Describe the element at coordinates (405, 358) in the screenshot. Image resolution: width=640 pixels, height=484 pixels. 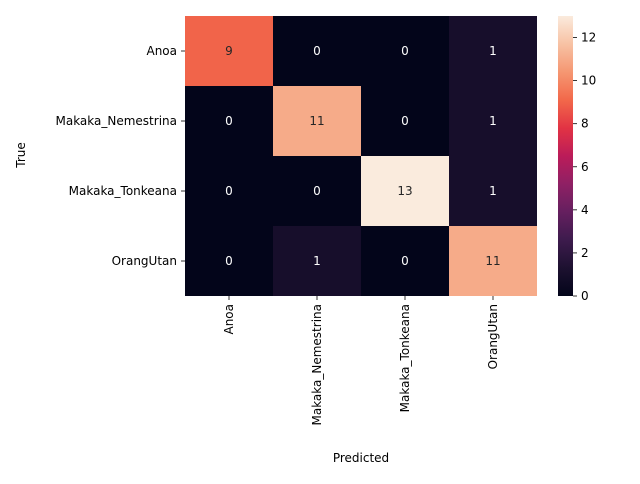
I see `x-tick-label: Makaka_Tonkeana` at that location.